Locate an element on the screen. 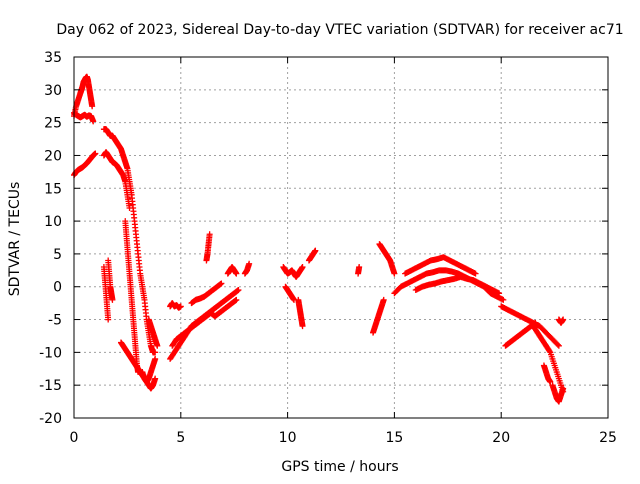 The width and height of the screenshot is (640, 484). y-tick-label: 10 is located at coordinates (53, 222).